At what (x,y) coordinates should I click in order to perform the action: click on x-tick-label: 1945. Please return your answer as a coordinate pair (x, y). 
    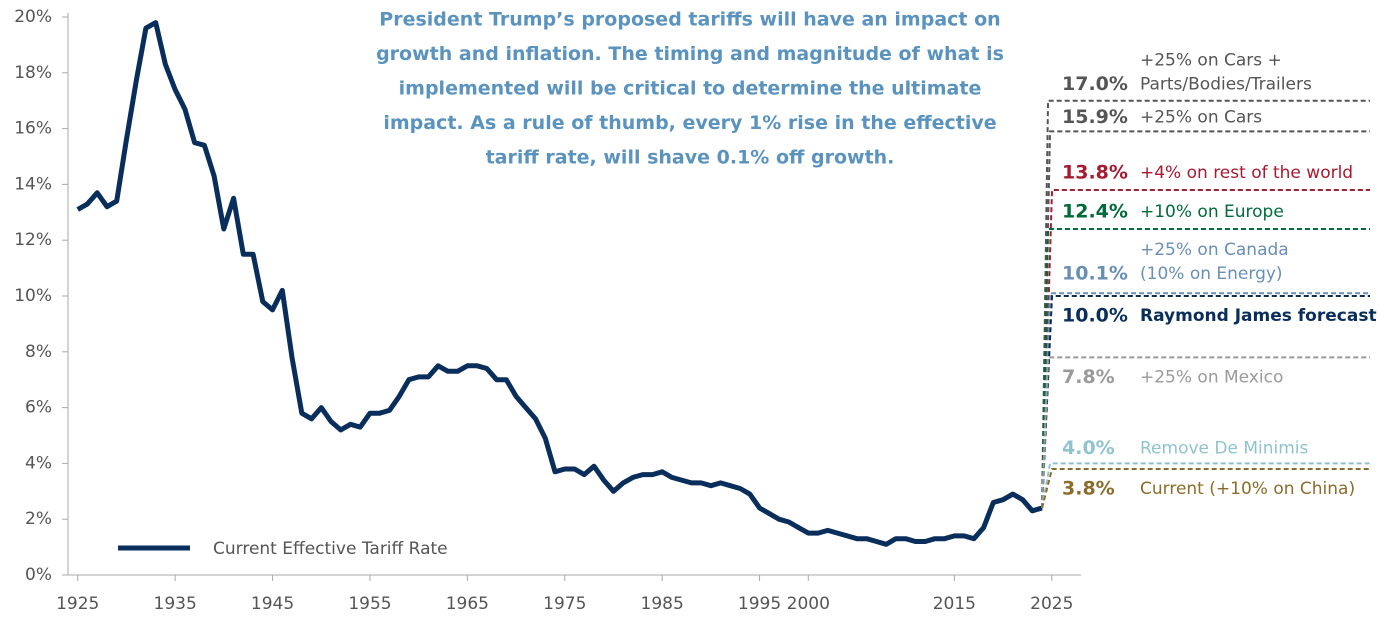
    Looking at the image, I should click on (272, 604).